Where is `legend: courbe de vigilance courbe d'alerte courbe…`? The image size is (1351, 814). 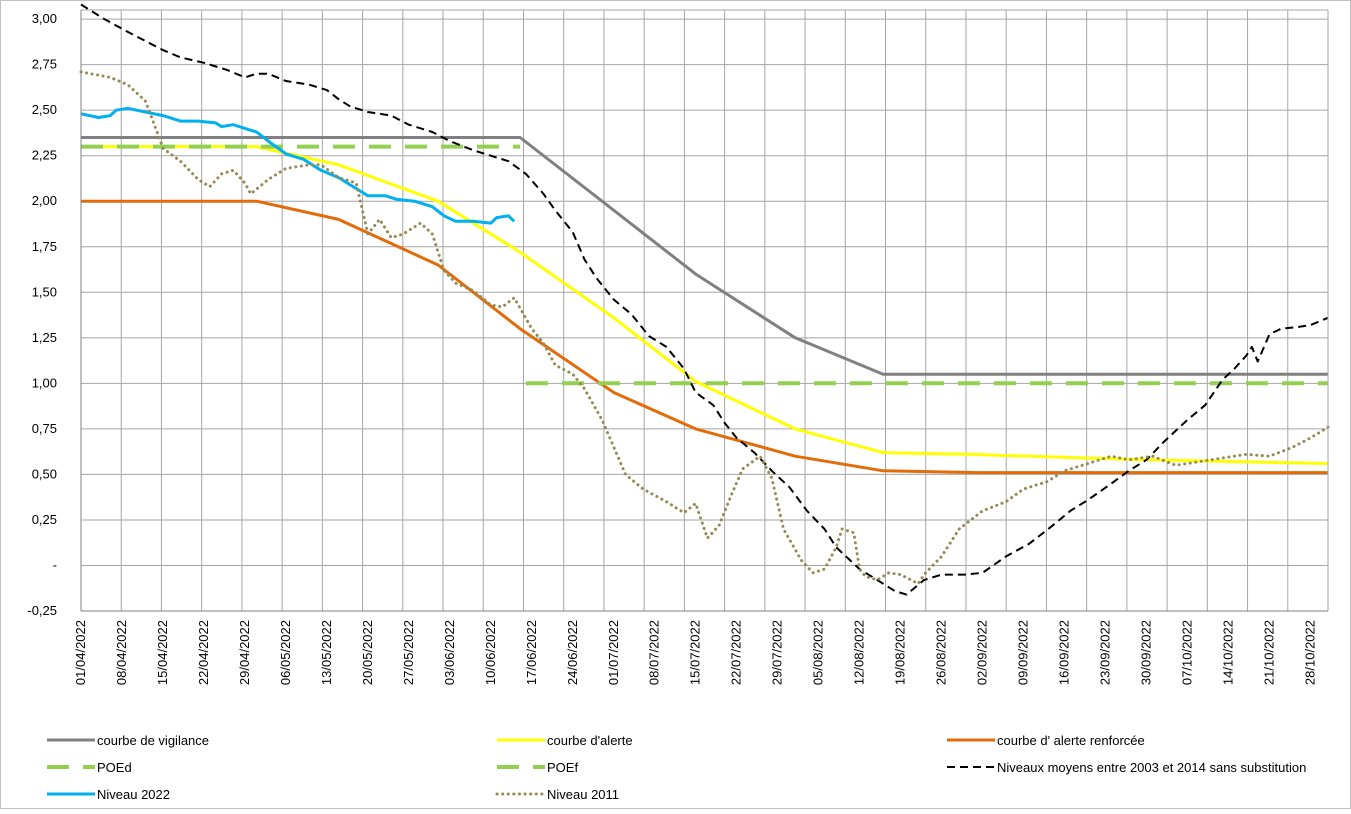
legend: courbe de vigilance courbe d'alerte courbe… is located at coordinates (676, 767).